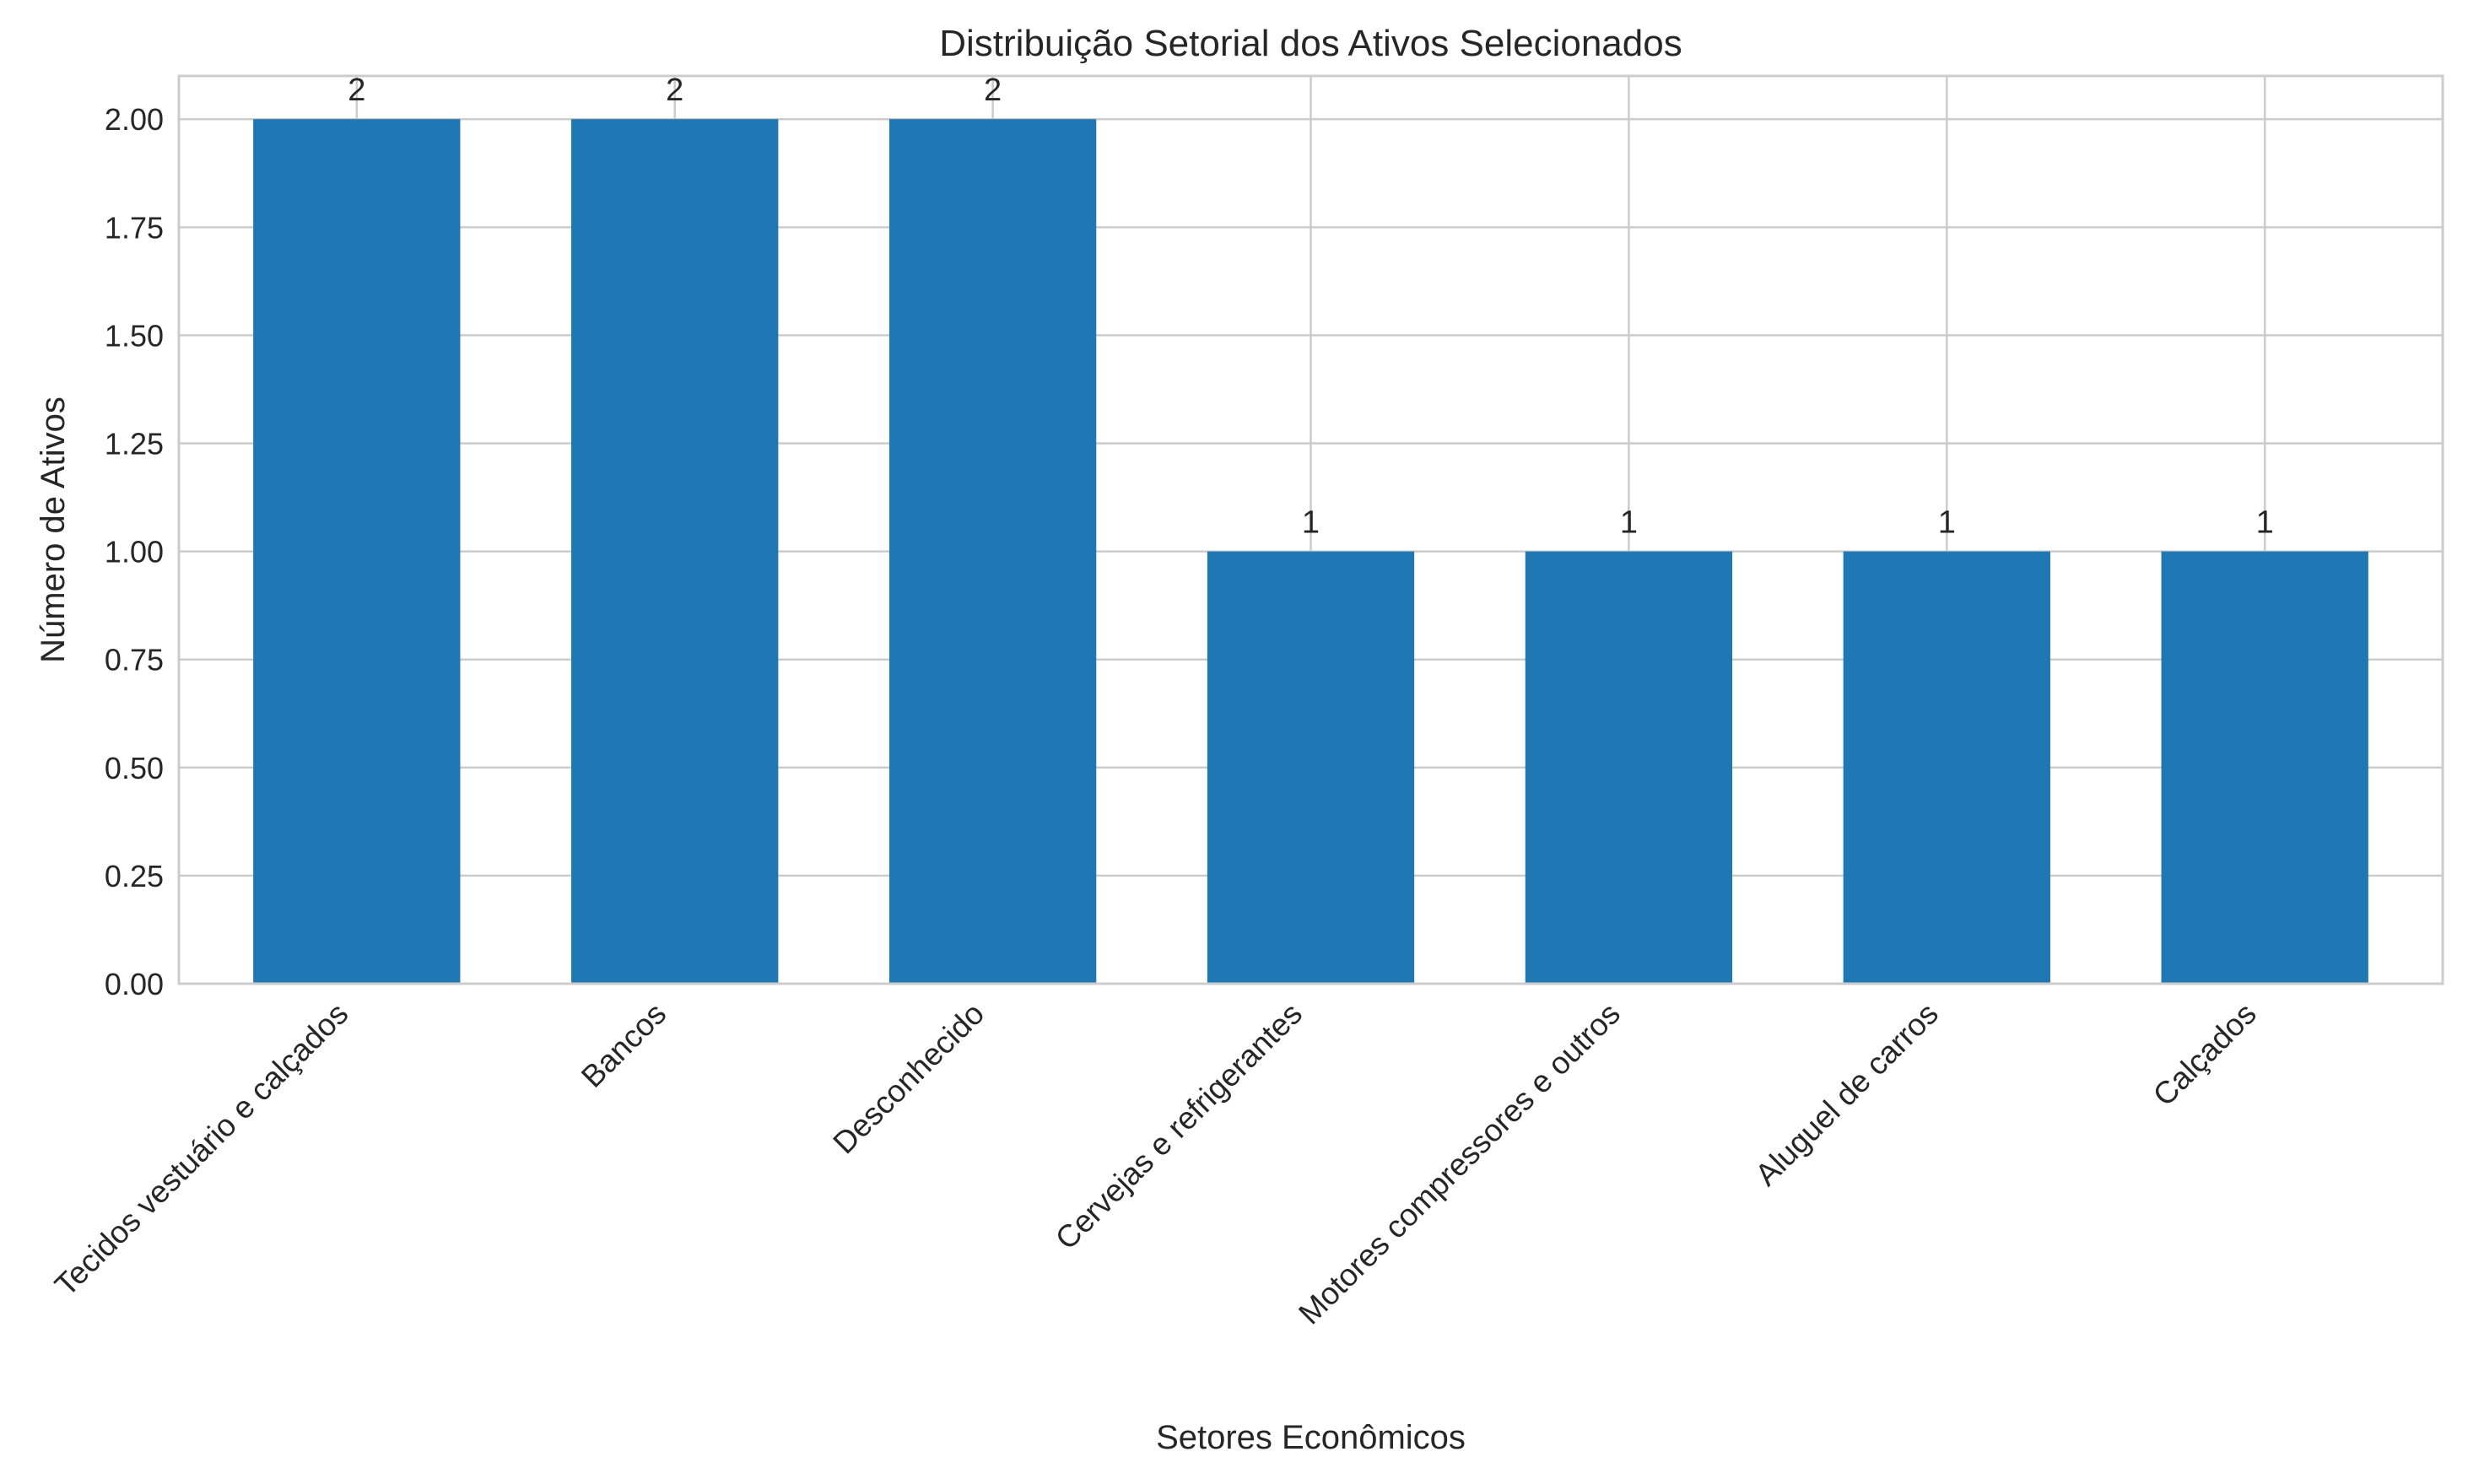 Image resolution: width=2468 pixels, height=1484 pixels. I want to click on y-tick-label: 1.25, so click(134, 444).